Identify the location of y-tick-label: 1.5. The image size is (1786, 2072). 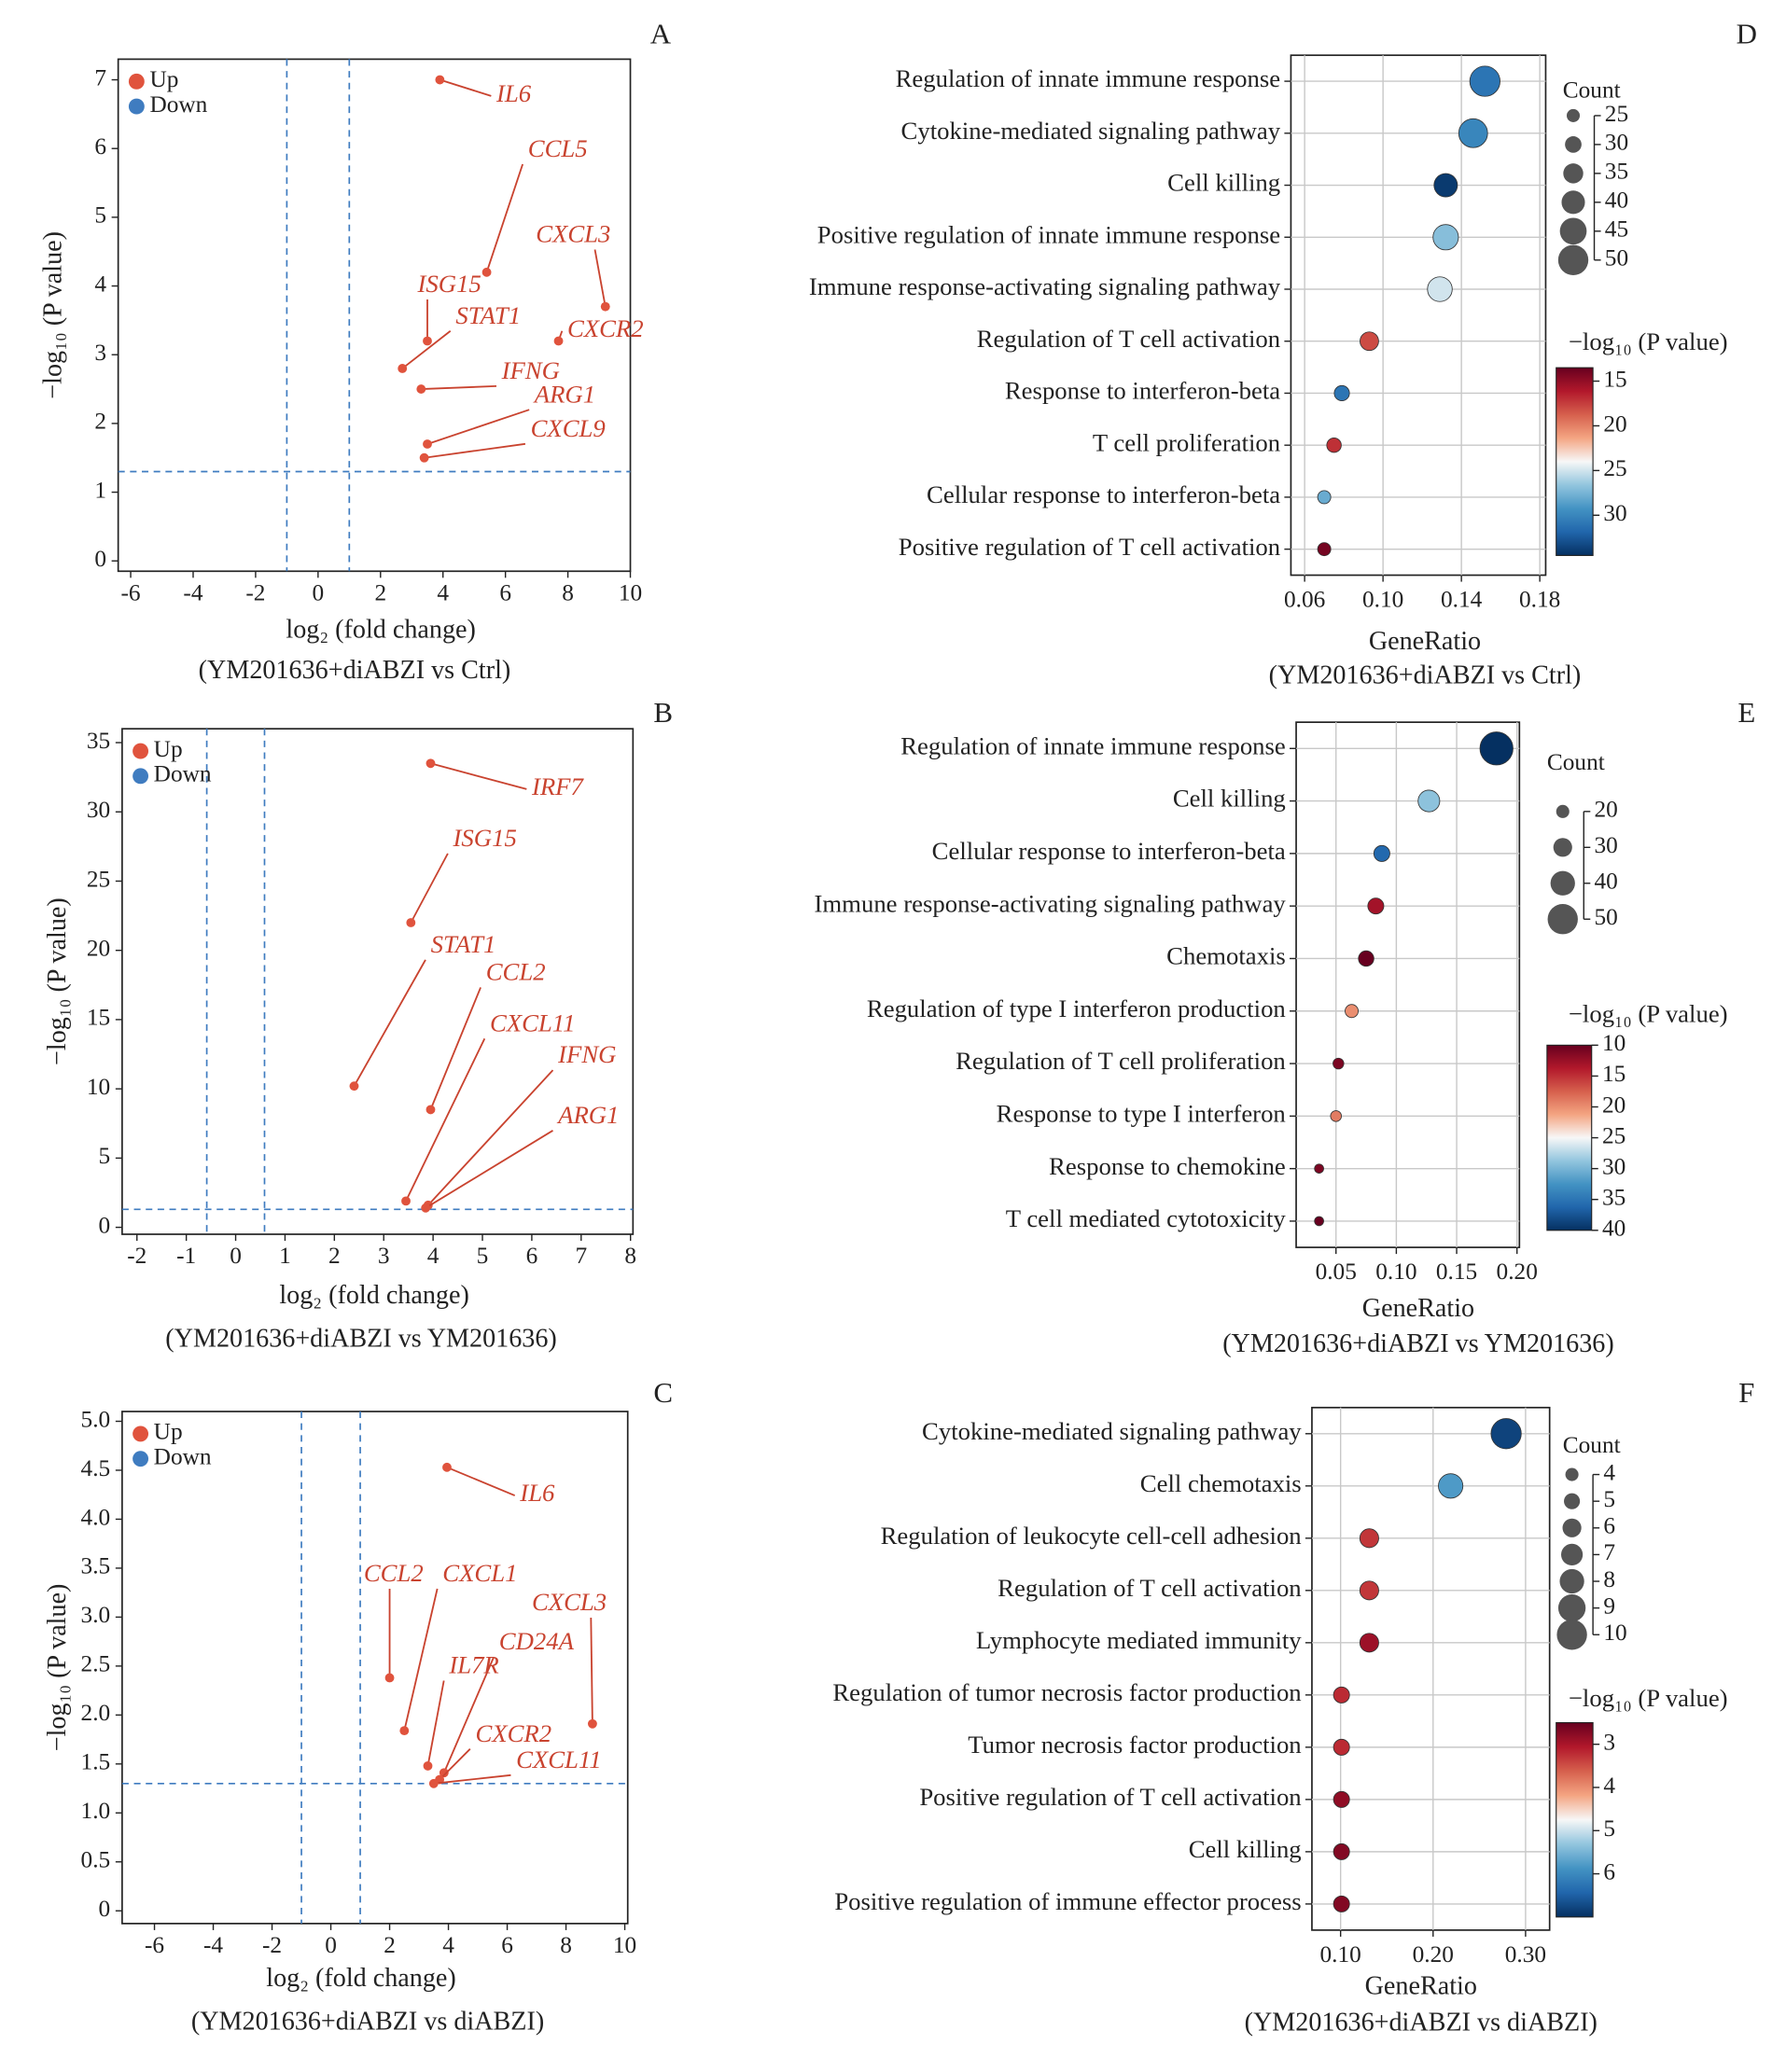
(96, 1762).